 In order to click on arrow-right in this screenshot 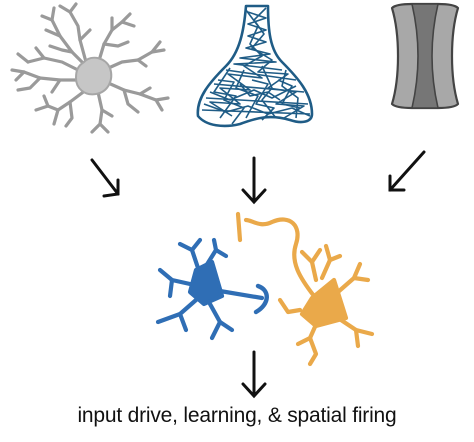, I will do `click(407, 171)`.